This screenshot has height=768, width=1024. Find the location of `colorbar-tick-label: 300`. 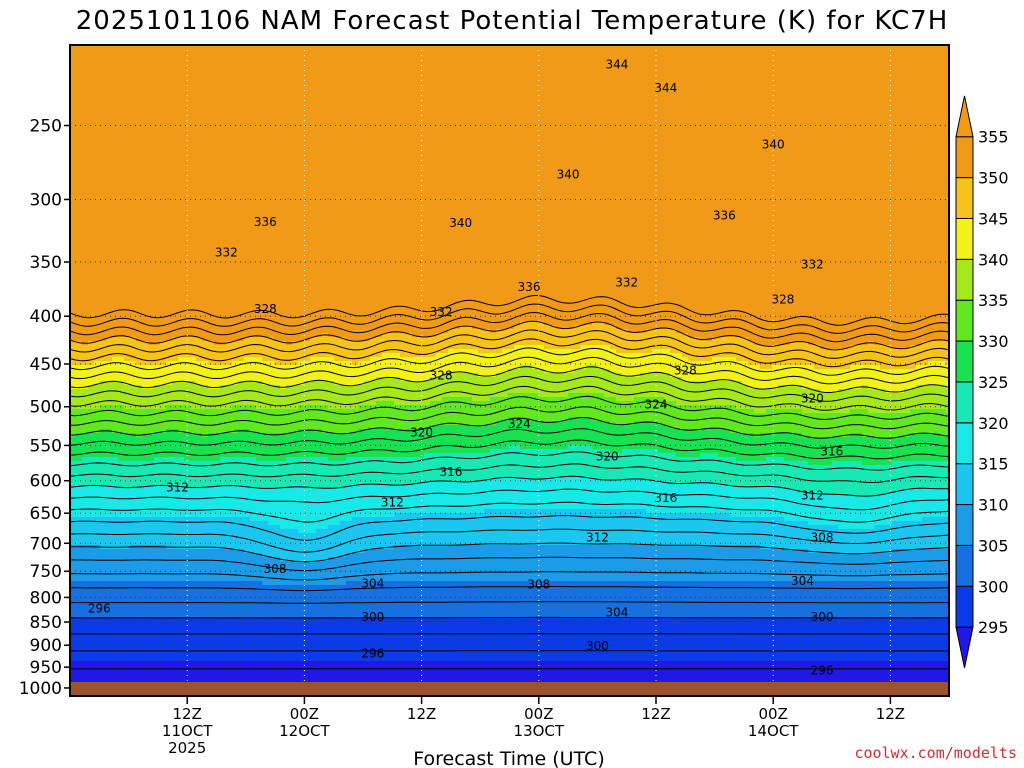

colorbar-tick-label: 300 is located at coordinates (993, 586).